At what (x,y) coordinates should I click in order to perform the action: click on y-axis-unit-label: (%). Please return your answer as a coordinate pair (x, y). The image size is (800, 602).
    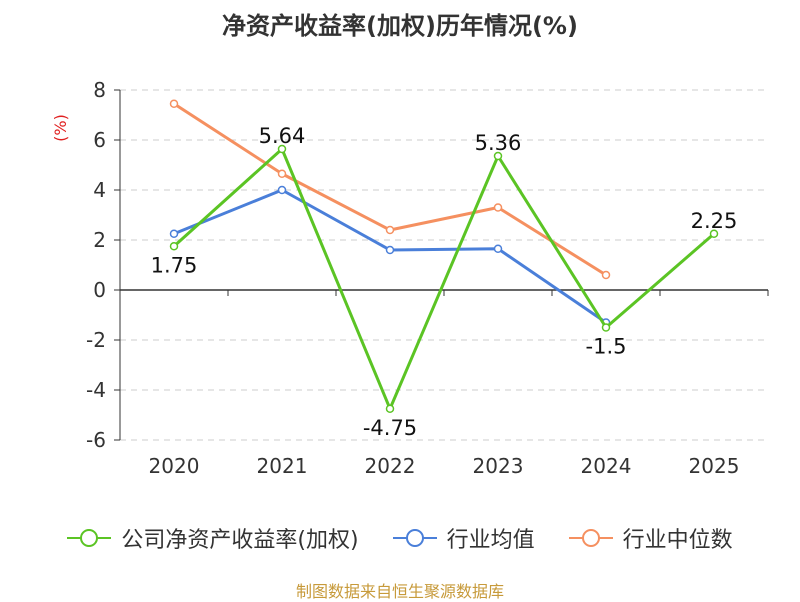
    Looking at the image, I should click on (60, 128).